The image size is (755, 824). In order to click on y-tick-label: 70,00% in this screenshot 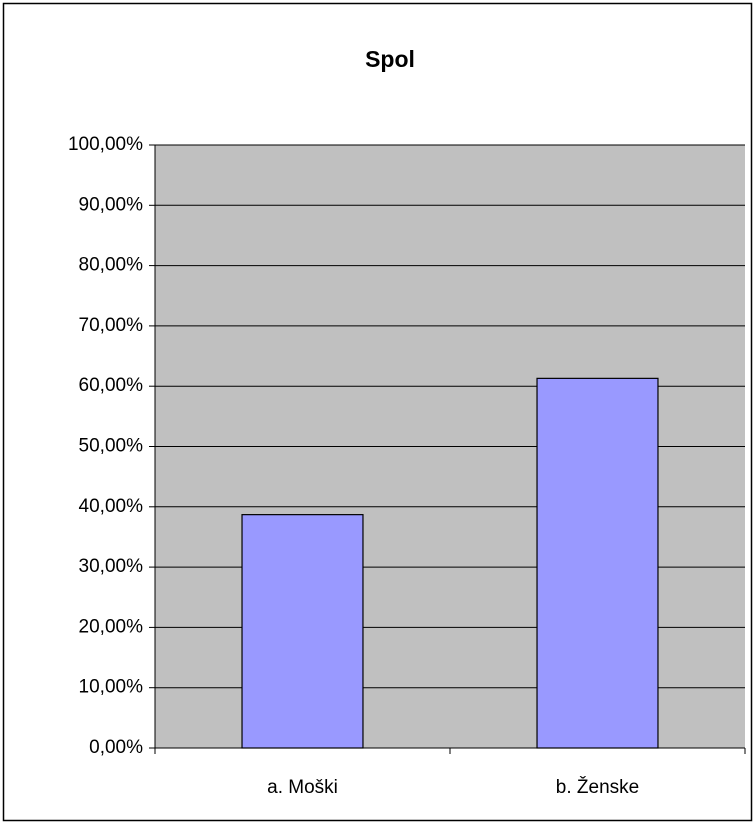, I will do `click(111, 325)`.